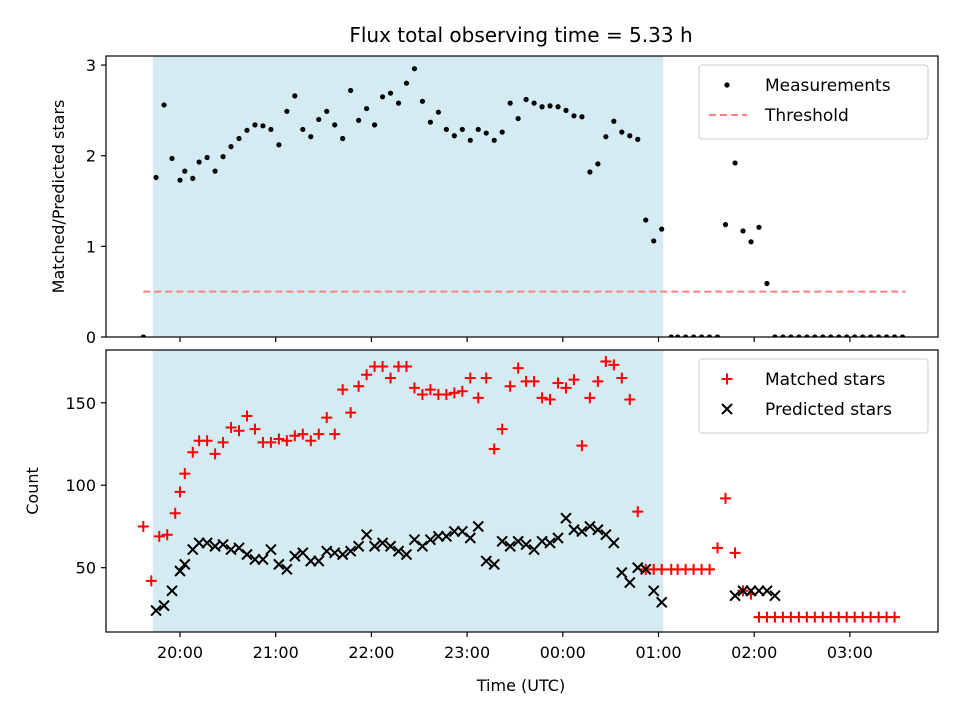 The height and width of the screenshot is (720, 960). Describe the element at coordinates (32, 491) in the screenshot. I see `y-axis-label: Count` at that location.